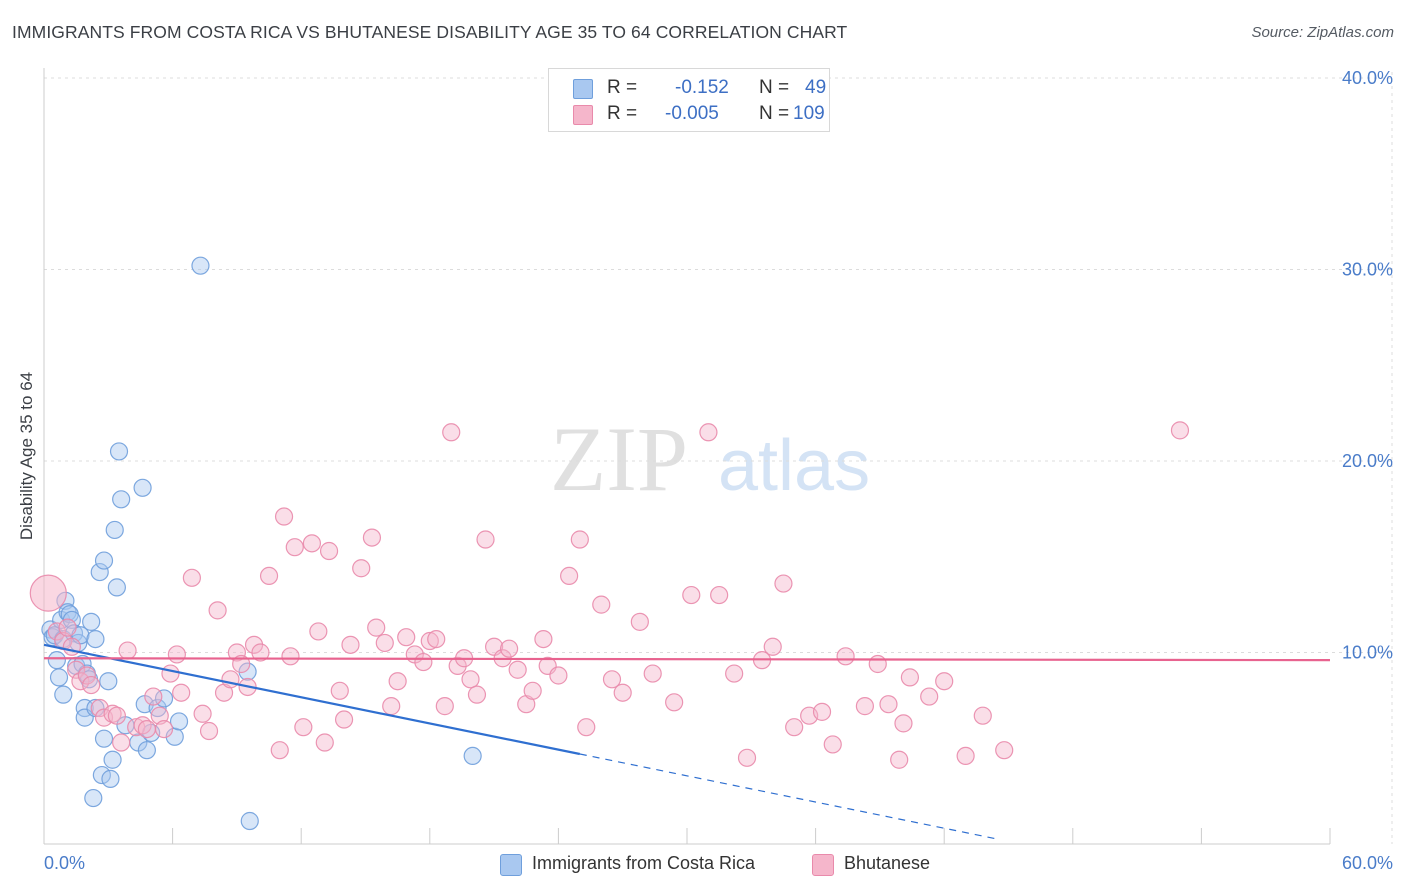 This screenshot has height=892, width=1406. I want to click on costa-rica-swatch, so click(583, 89).